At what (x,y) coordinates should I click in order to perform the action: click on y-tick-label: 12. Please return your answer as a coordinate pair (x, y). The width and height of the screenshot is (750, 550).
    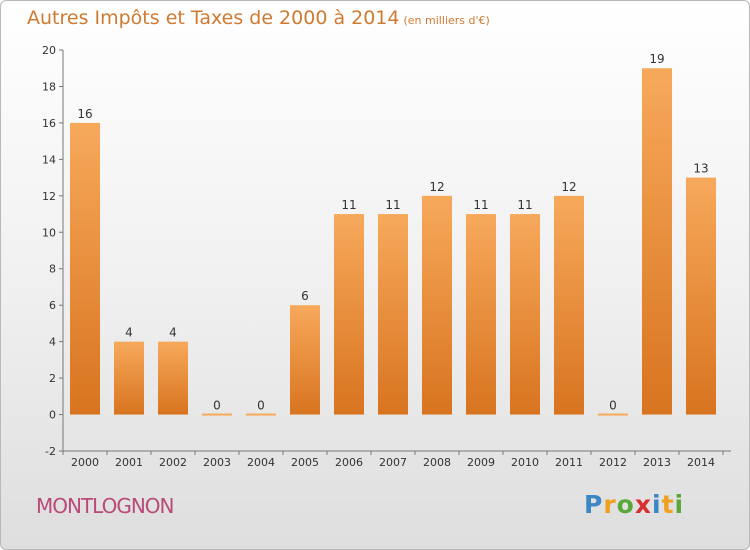
    Looking at the image, I should click on (49, 196).